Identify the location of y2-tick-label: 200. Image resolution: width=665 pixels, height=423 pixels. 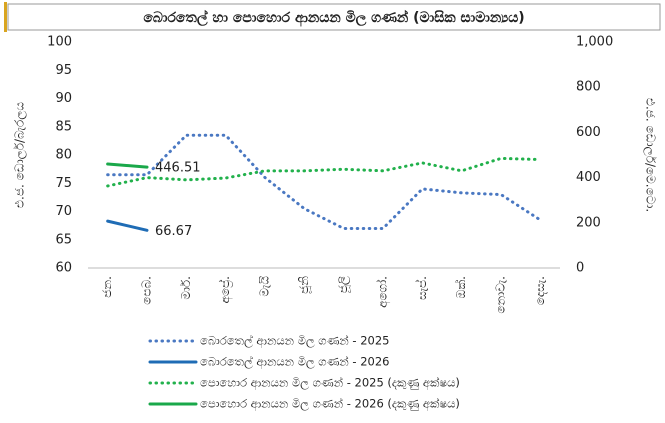
(588, 222).